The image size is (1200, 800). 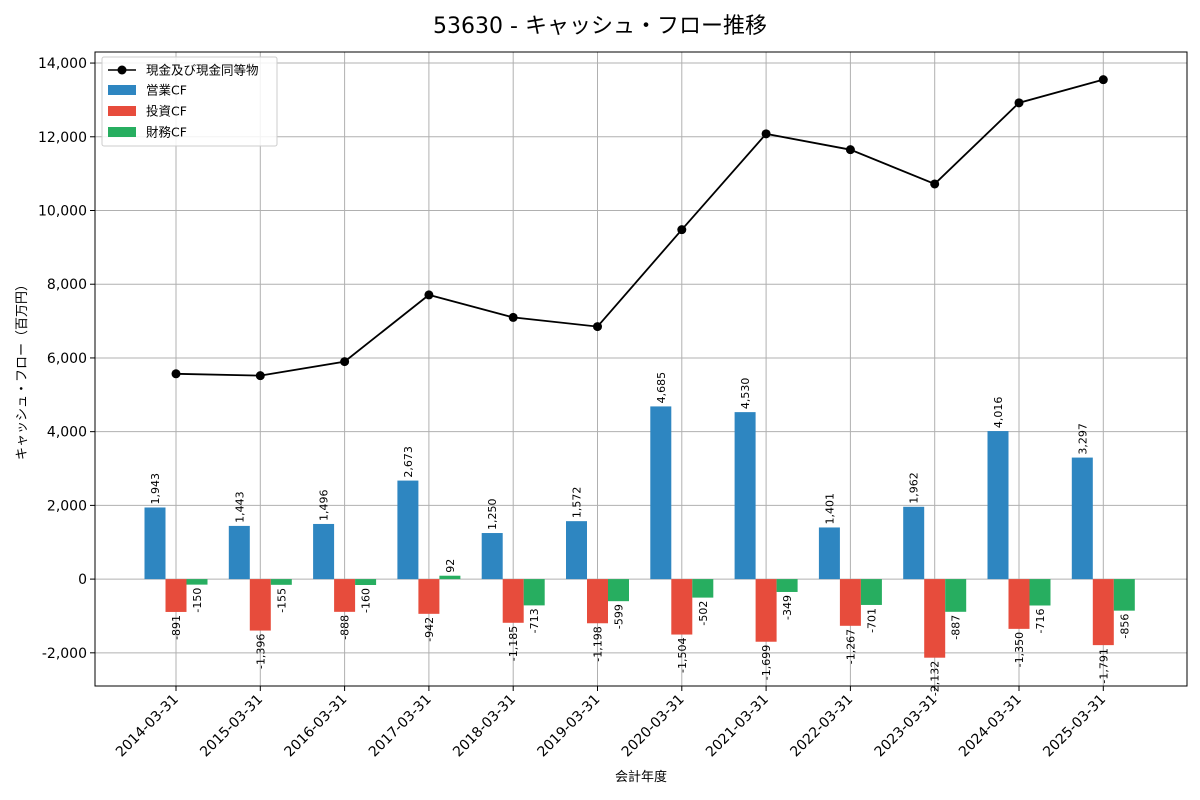 I want to click on x-tick-label: 2016-03-31, so click(x=316, y=726).